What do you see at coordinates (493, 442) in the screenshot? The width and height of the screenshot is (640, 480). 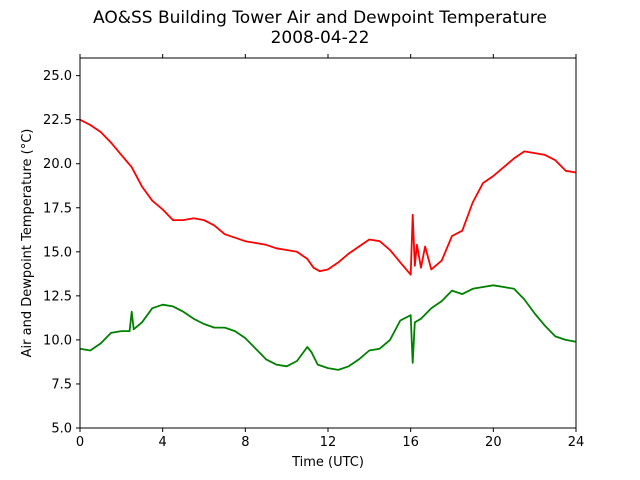 I see `x-tick-label: 20` at bounding box center [493, 442].